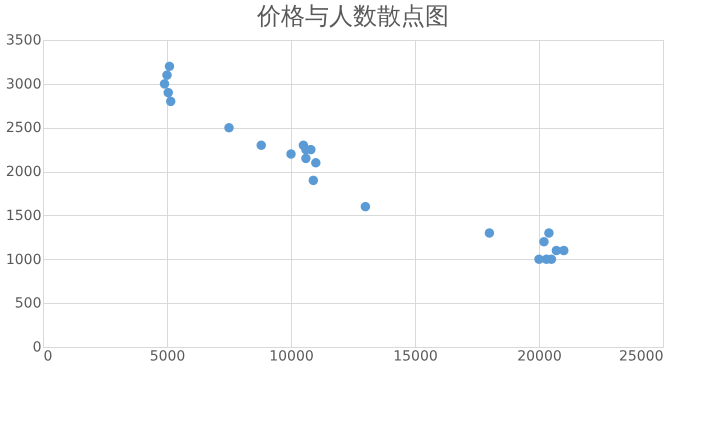 The height and width of the screenshot is (433, 720). Describe the element at coordinates (24, 172) in the screenshot. I see `y-tick-label: 2000` at that location.